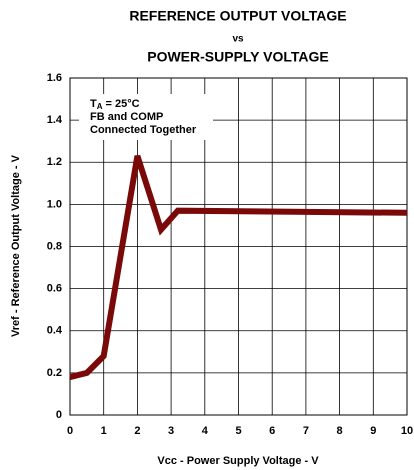 This screenshot has height=470, width=414. What do you see at coordinates (272, 431) in the screenshot?
I see `x-tick-label: 6` at bounding box center [272, 431].